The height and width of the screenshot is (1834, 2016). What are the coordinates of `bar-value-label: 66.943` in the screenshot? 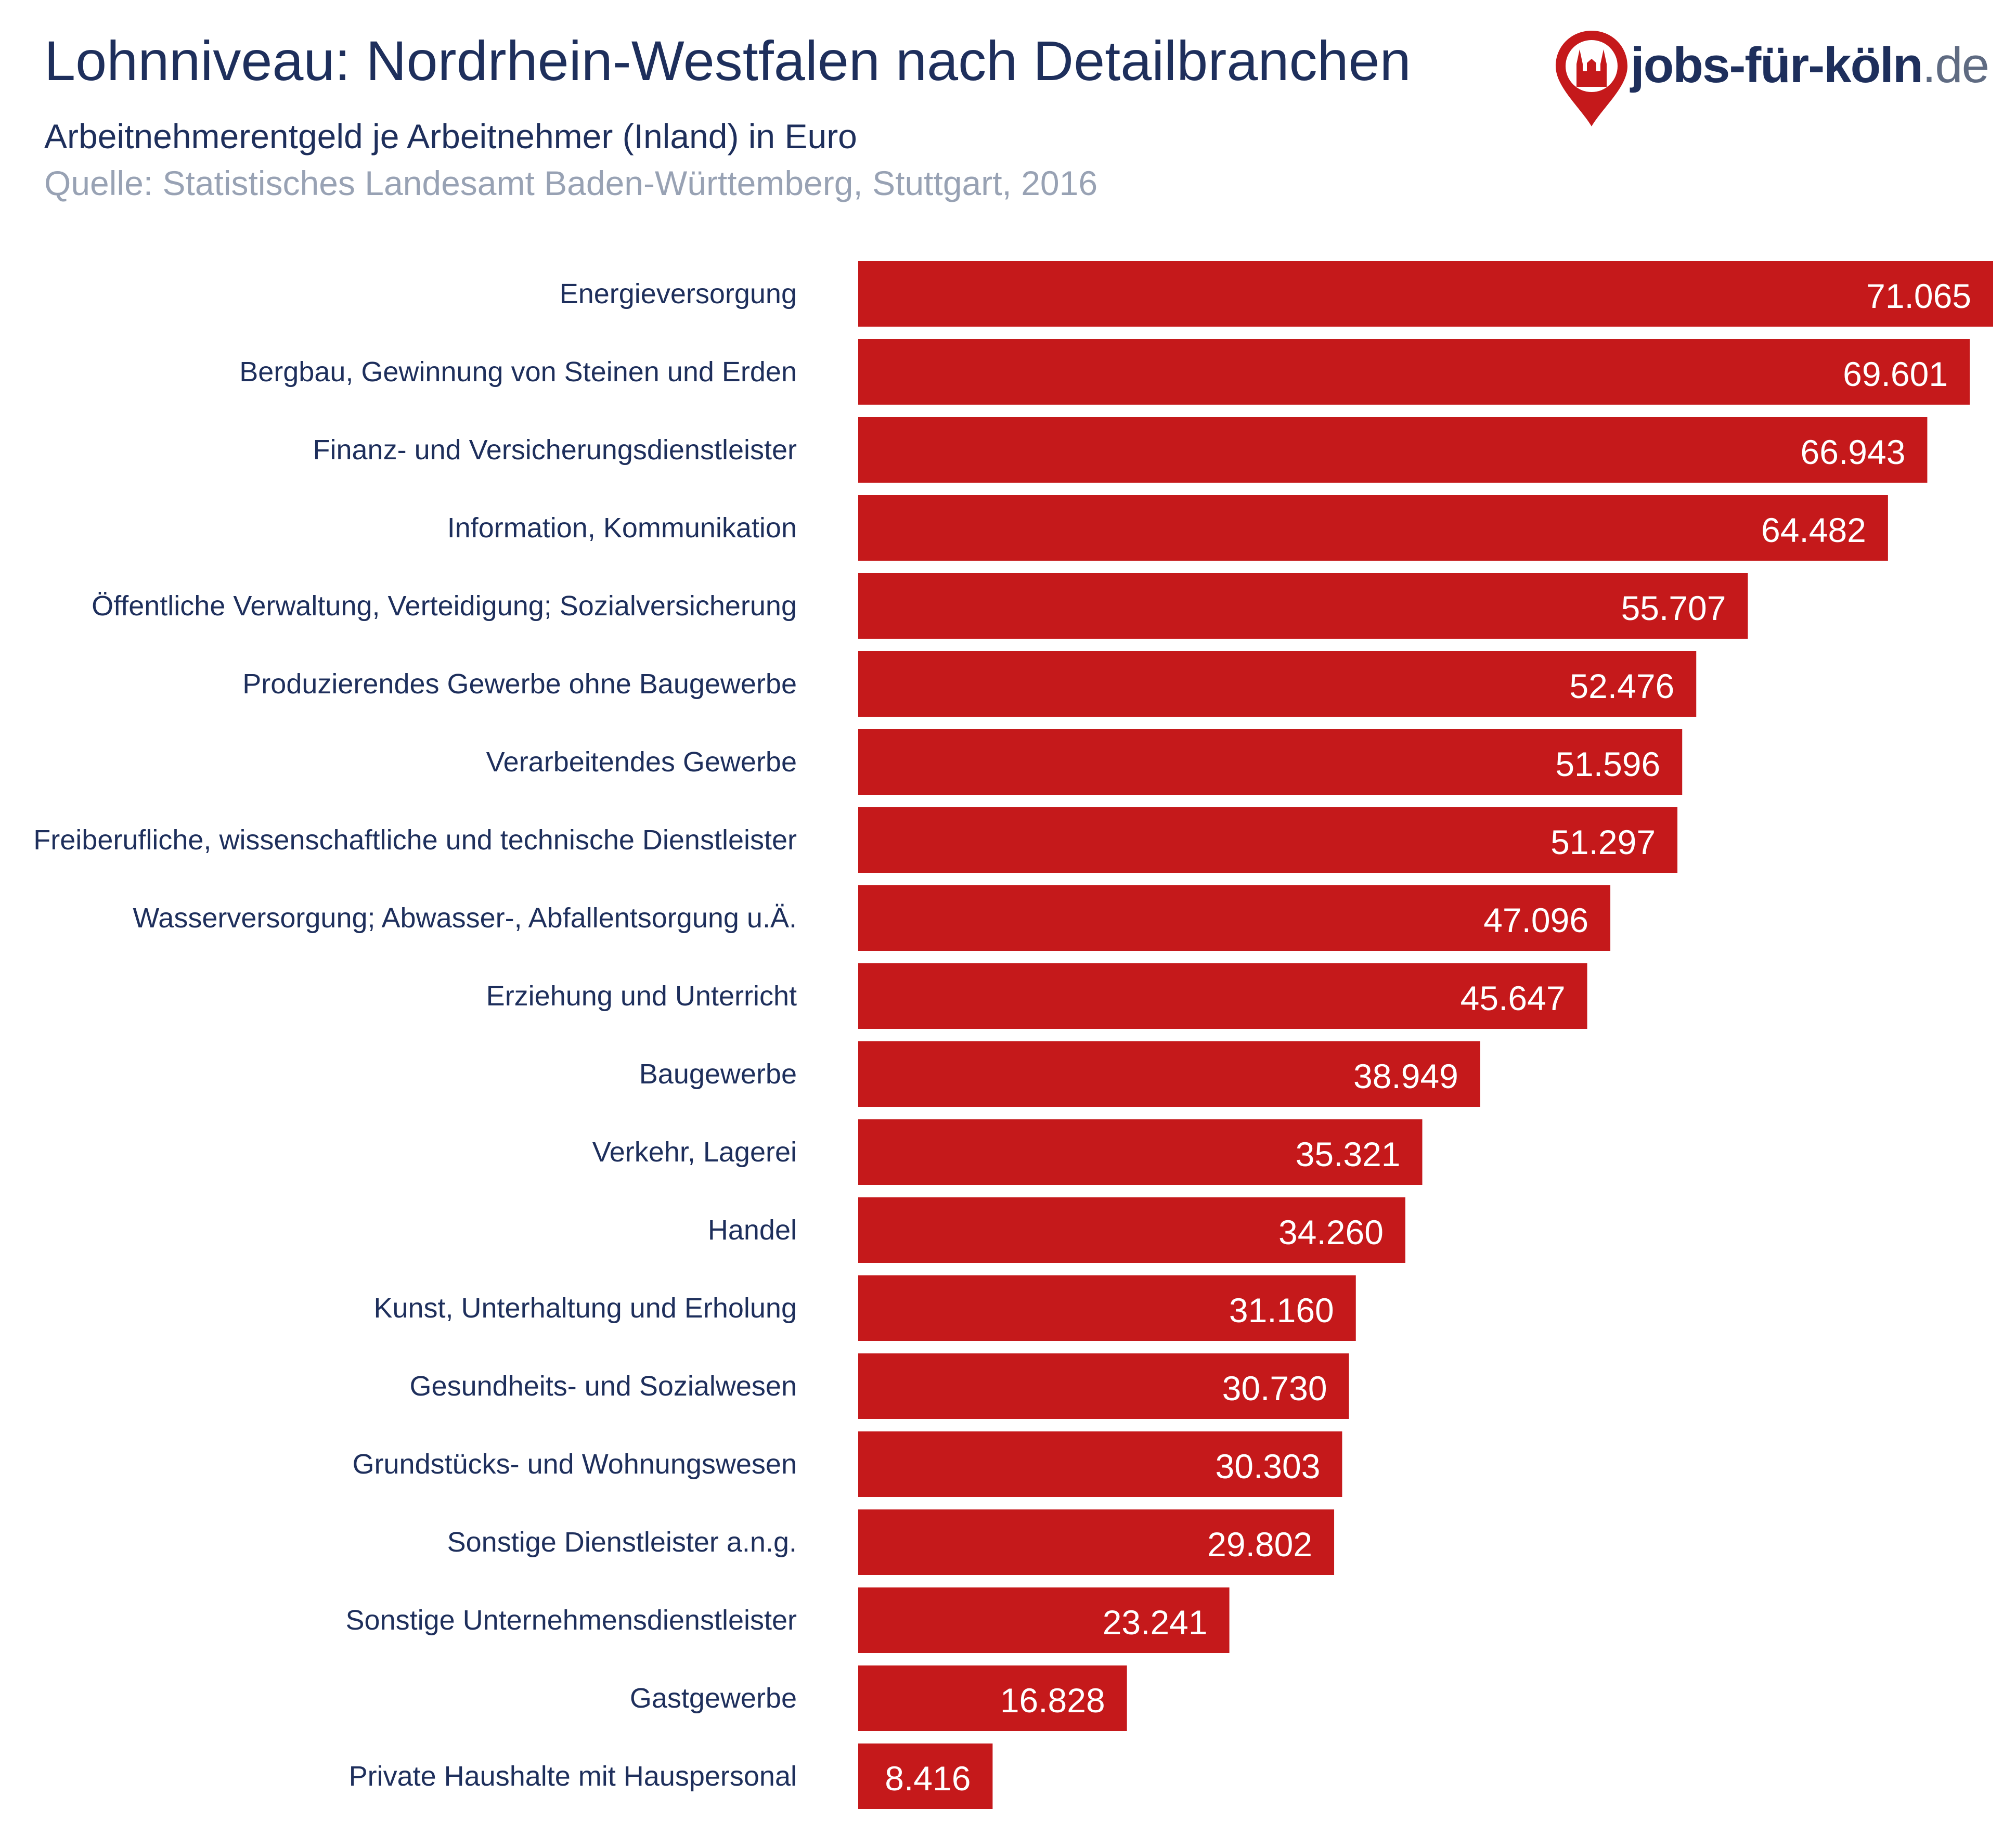 It's located at (1854, 452).